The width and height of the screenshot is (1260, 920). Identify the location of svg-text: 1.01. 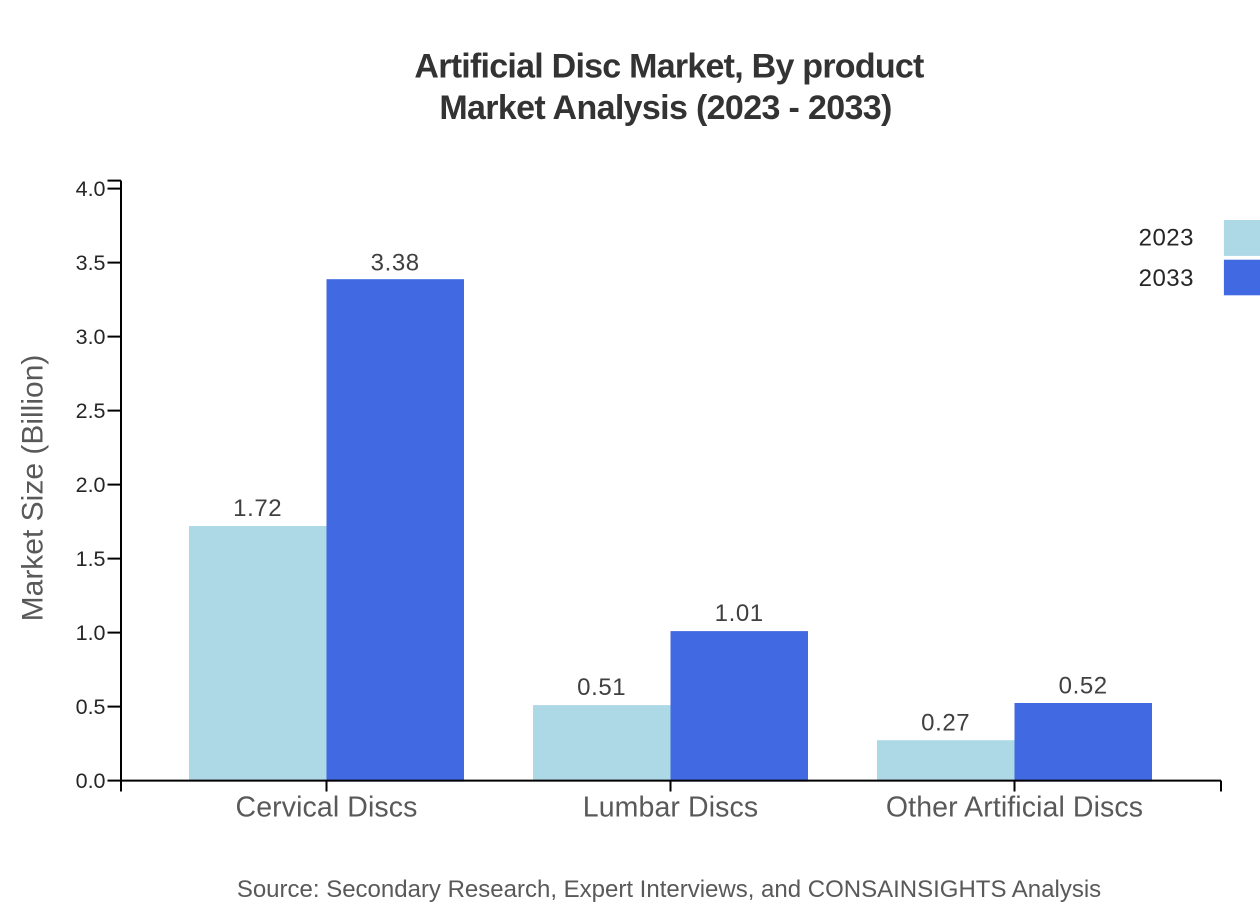
(739, 613).